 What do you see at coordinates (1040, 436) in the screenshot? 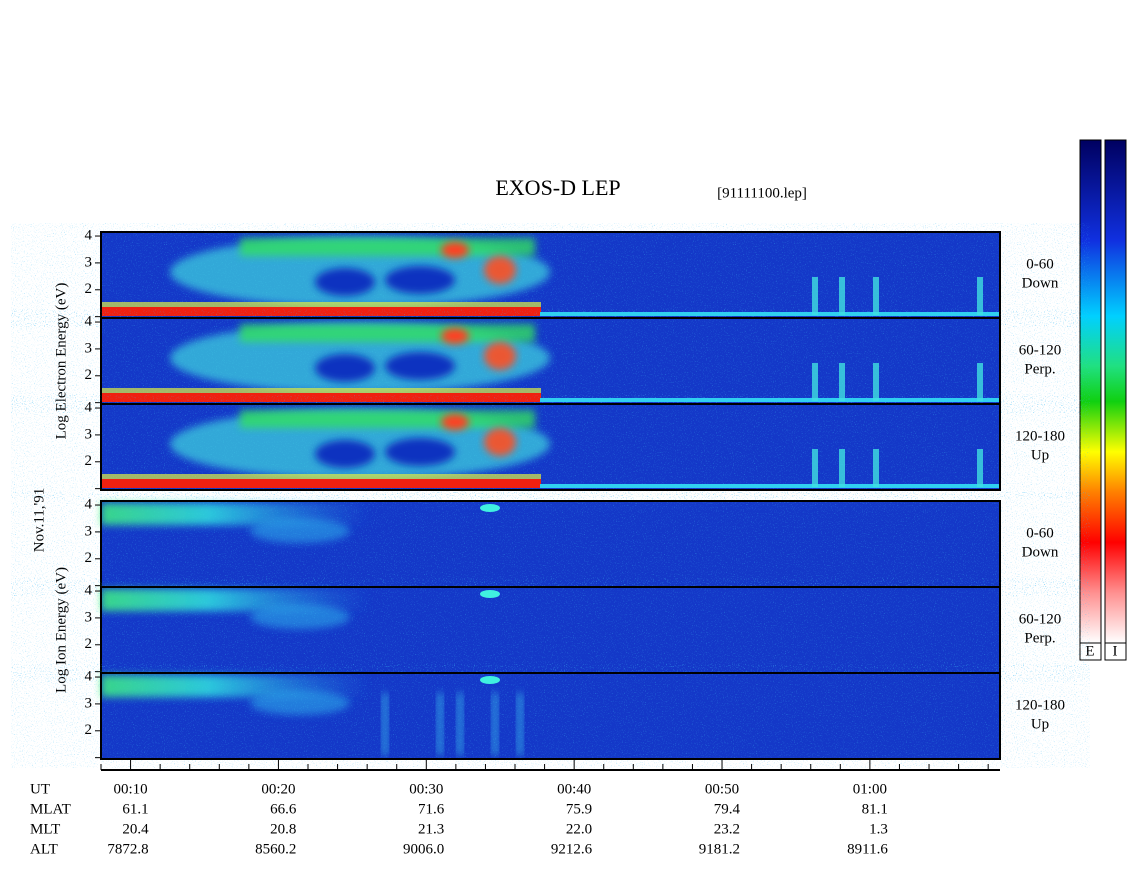
I see `panel-range: 120-180` at bounding box center [1040, 436].